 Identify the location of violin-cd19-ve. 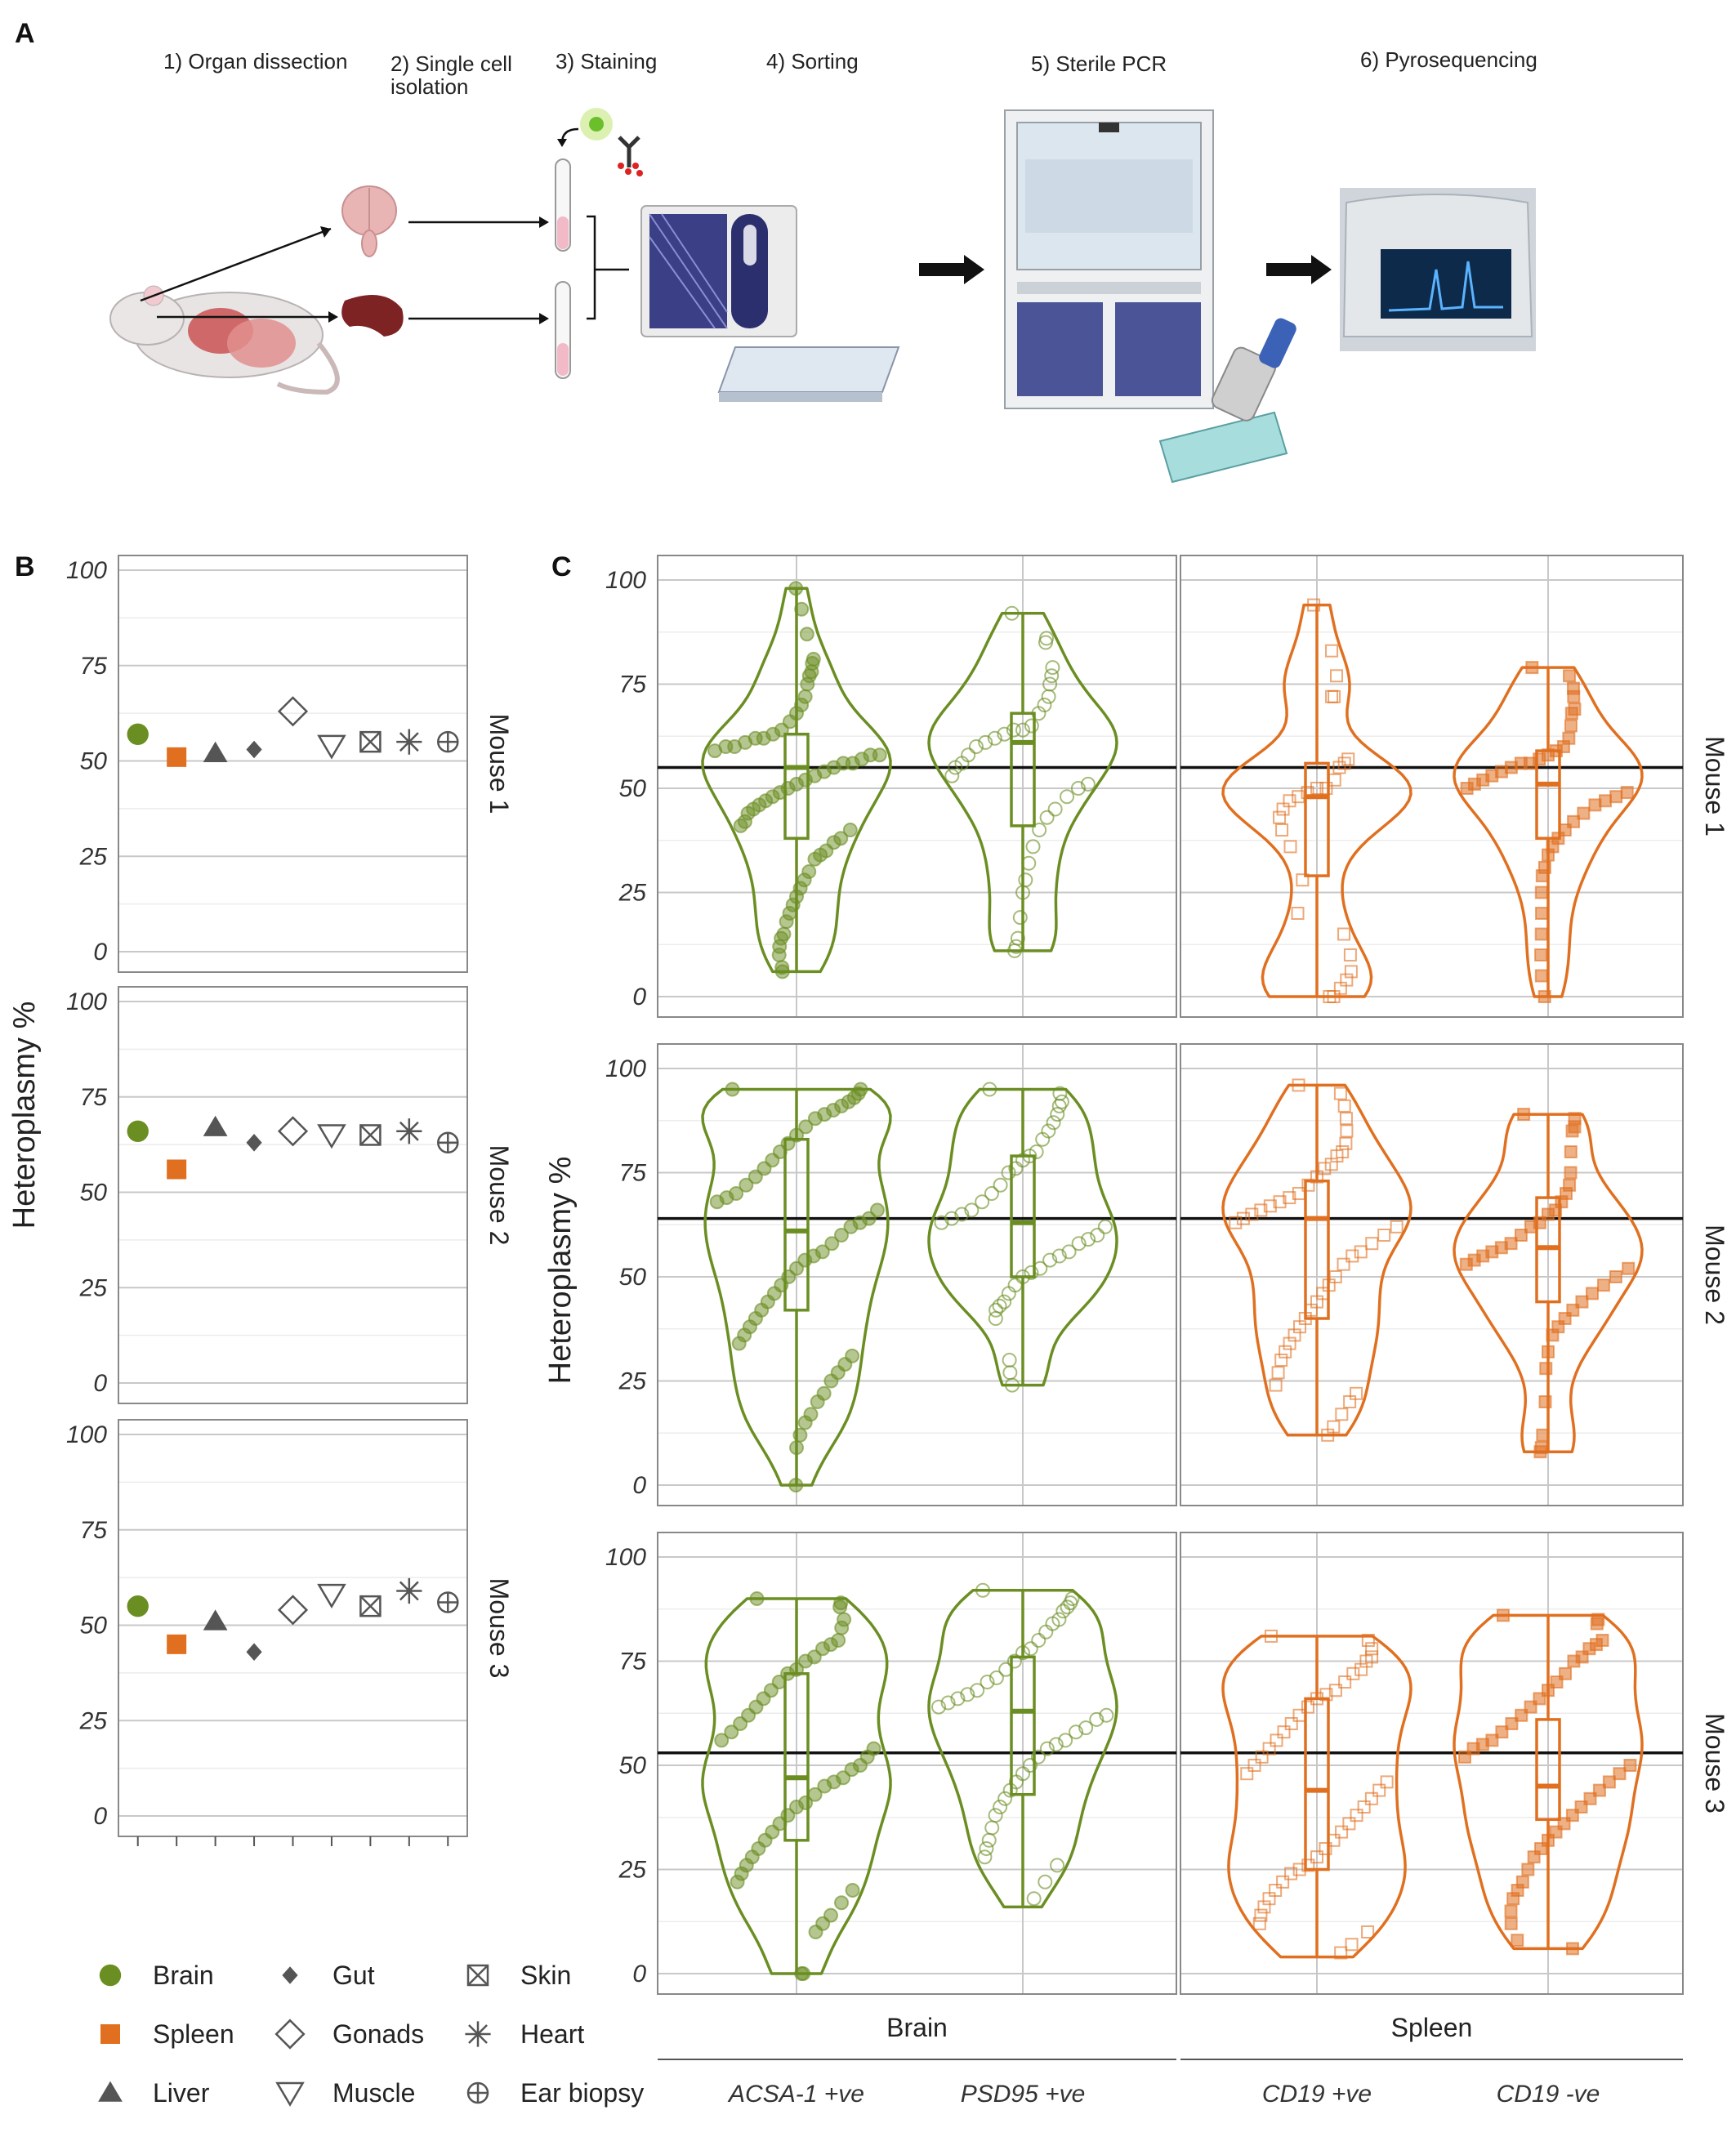
(1317, 800).